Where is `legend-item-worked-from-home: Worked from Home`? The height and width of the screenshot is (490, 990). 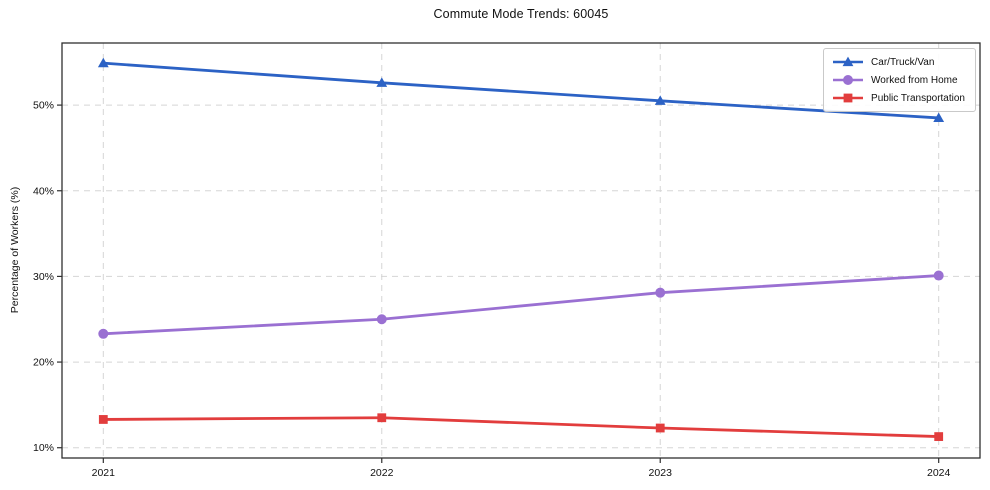
legend-item-worked-from-home: Worked from Home is located at coordinates (898, 80).